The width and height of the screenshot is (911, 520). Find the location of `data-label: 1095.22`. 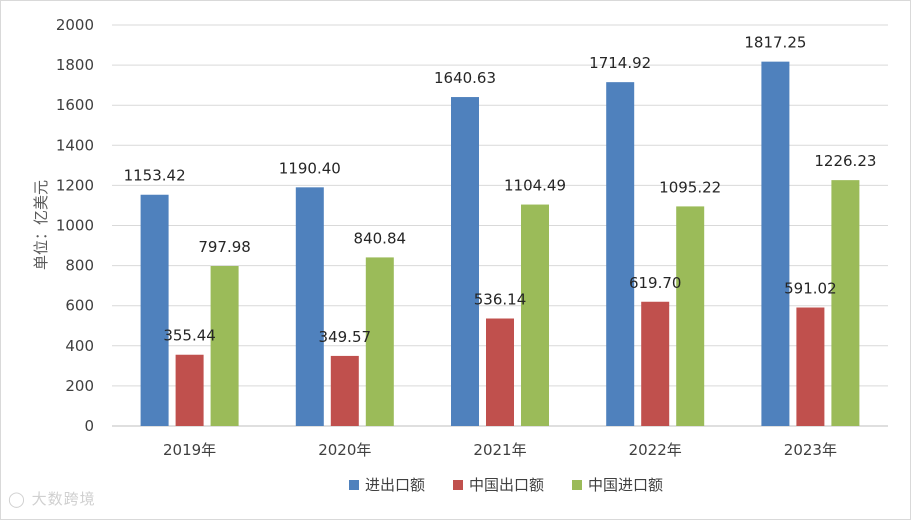

data-label: 1095.22 is located at coordinates (690, 187).